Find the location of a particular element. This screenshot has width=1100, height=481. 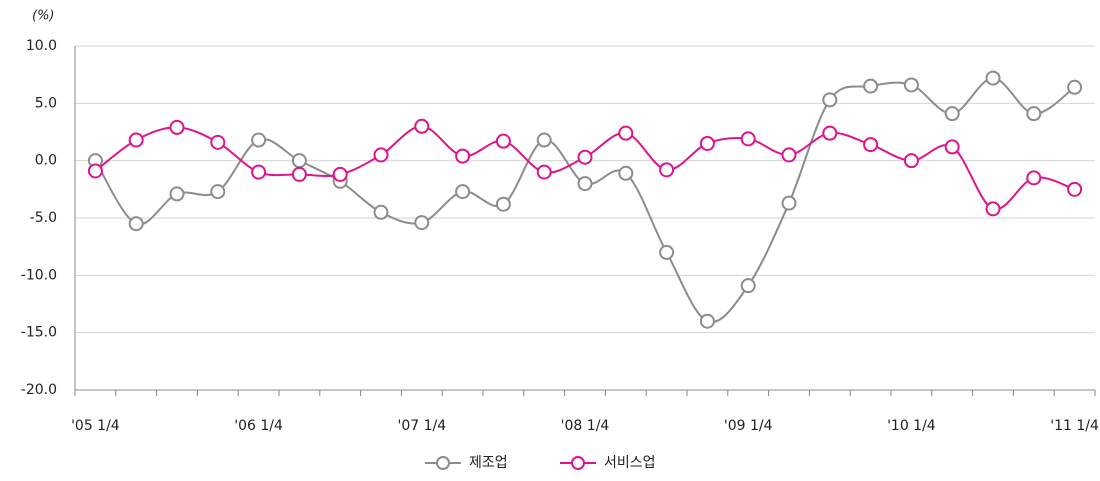

x-tick-label: '05 1/4 is located at coordinates (95, 426).